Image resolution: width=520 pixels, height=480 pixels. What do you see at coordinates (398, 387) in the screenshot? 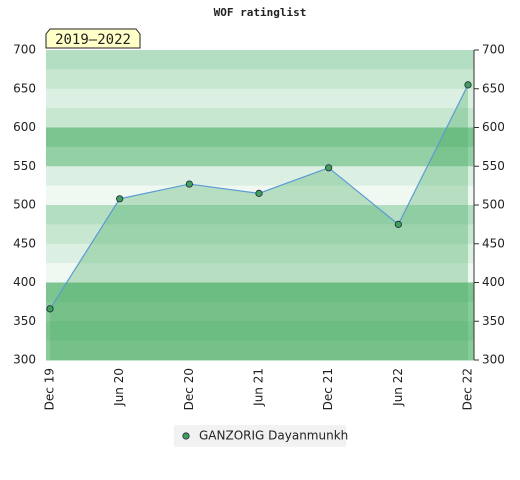
I see `x-tick-label: Jun 22` at bounding box center [398, 387].